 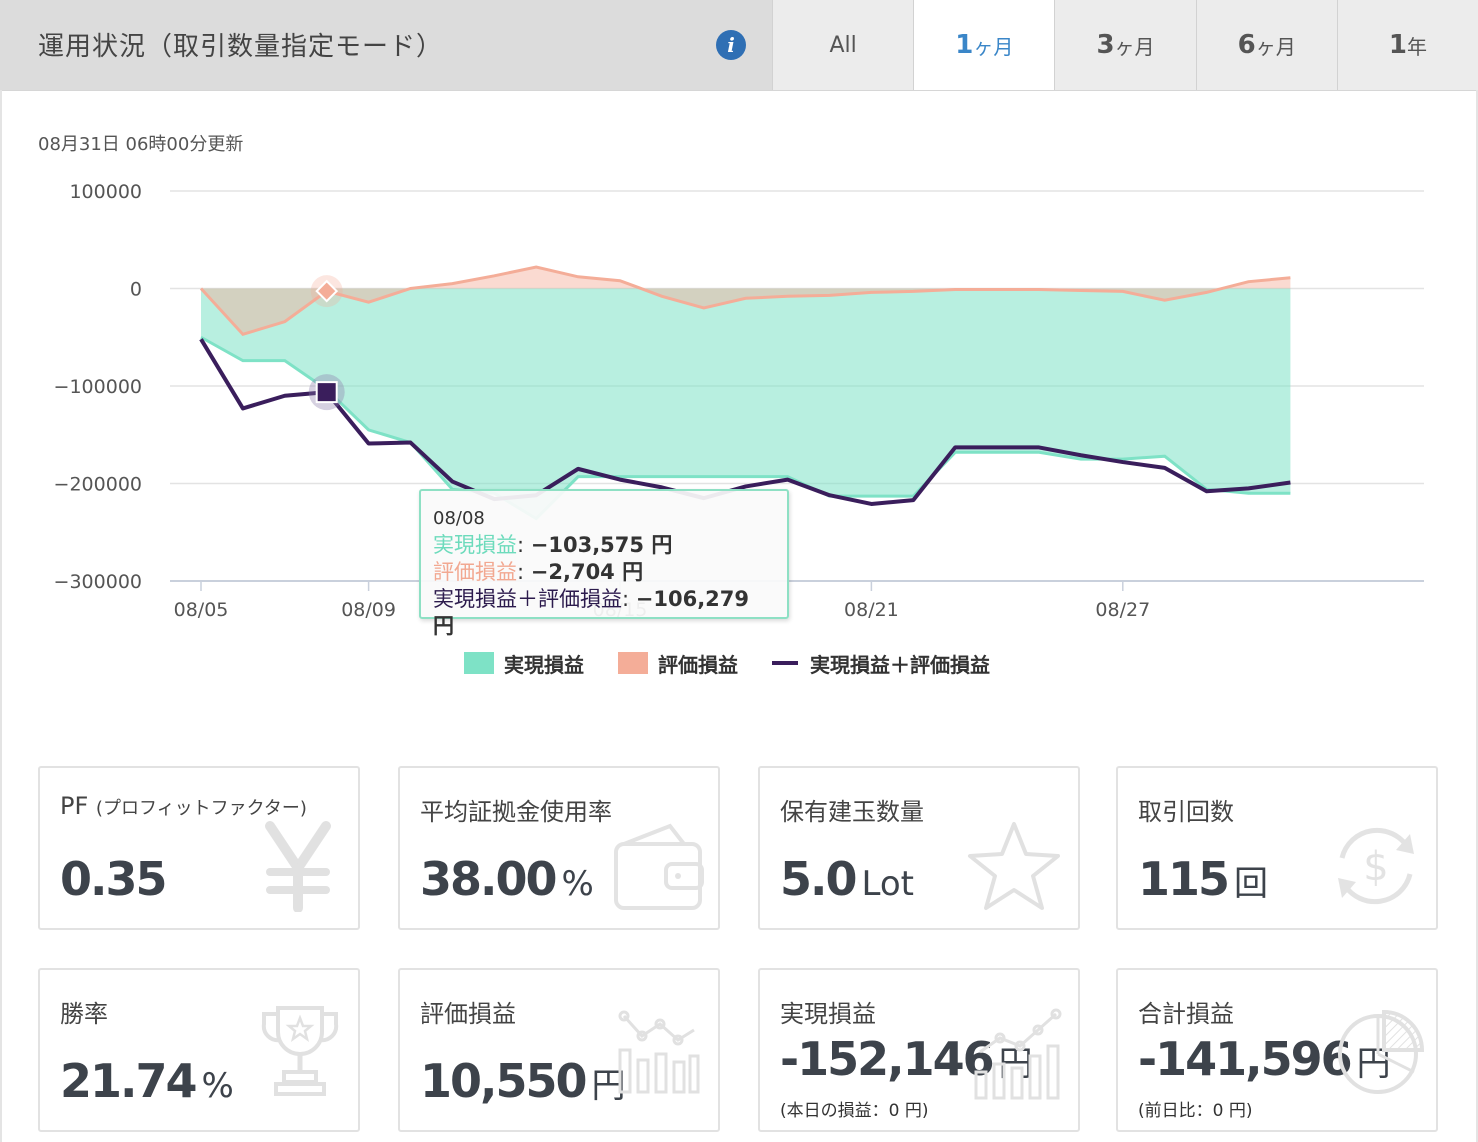 What do you see at coordinates (919, 848) in the screenshot?
I see `card-open-positions: 保有建玉数量 5.0 Lot` at bounding box center [919, 848].